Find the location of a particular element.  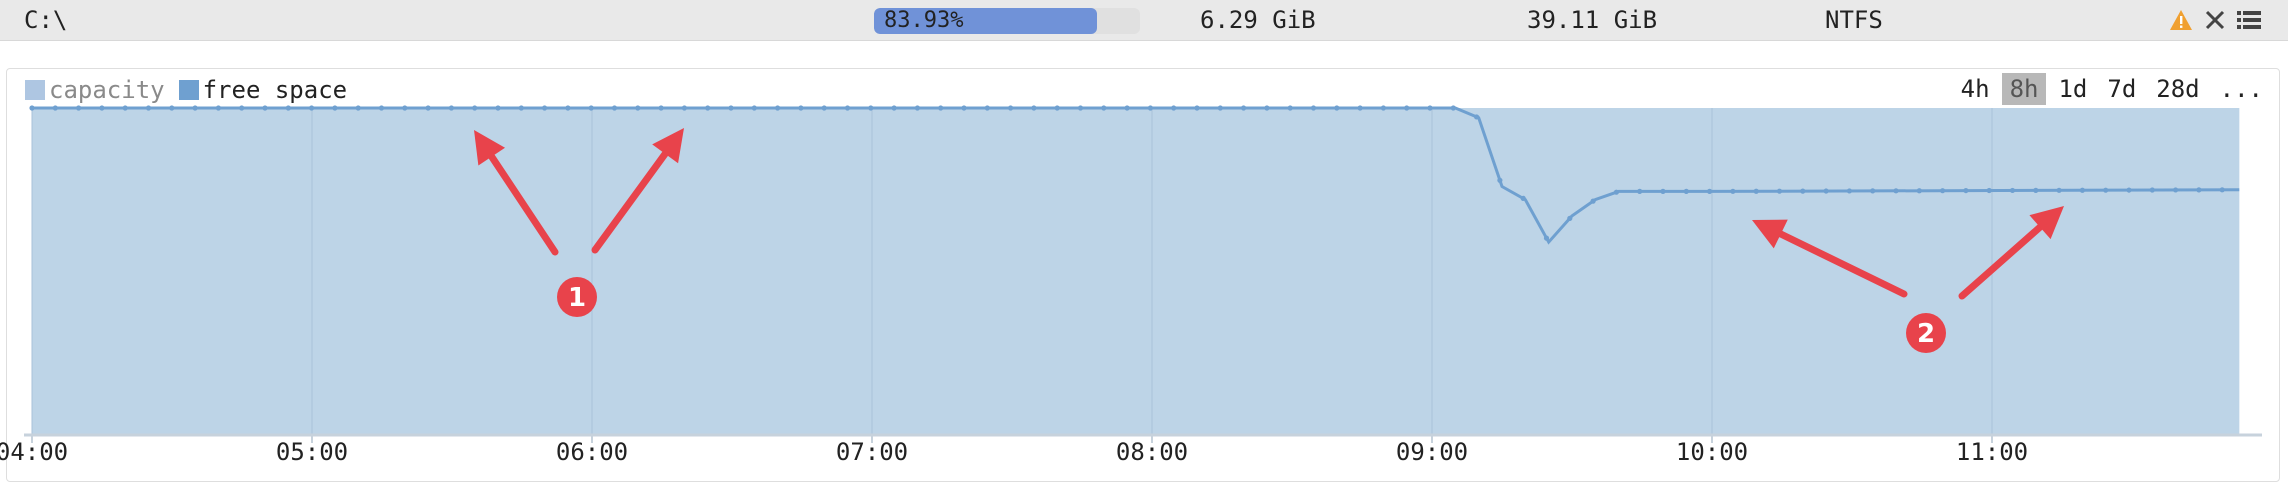

chart-legend: capacity free space is located at coordinates (186, 90).